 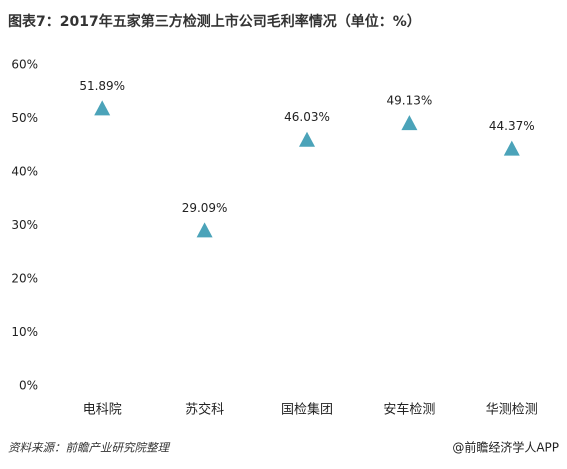 I want to click on source-note: 资料来源：前瞻产业研究院整理, so click(x=89, y=448).